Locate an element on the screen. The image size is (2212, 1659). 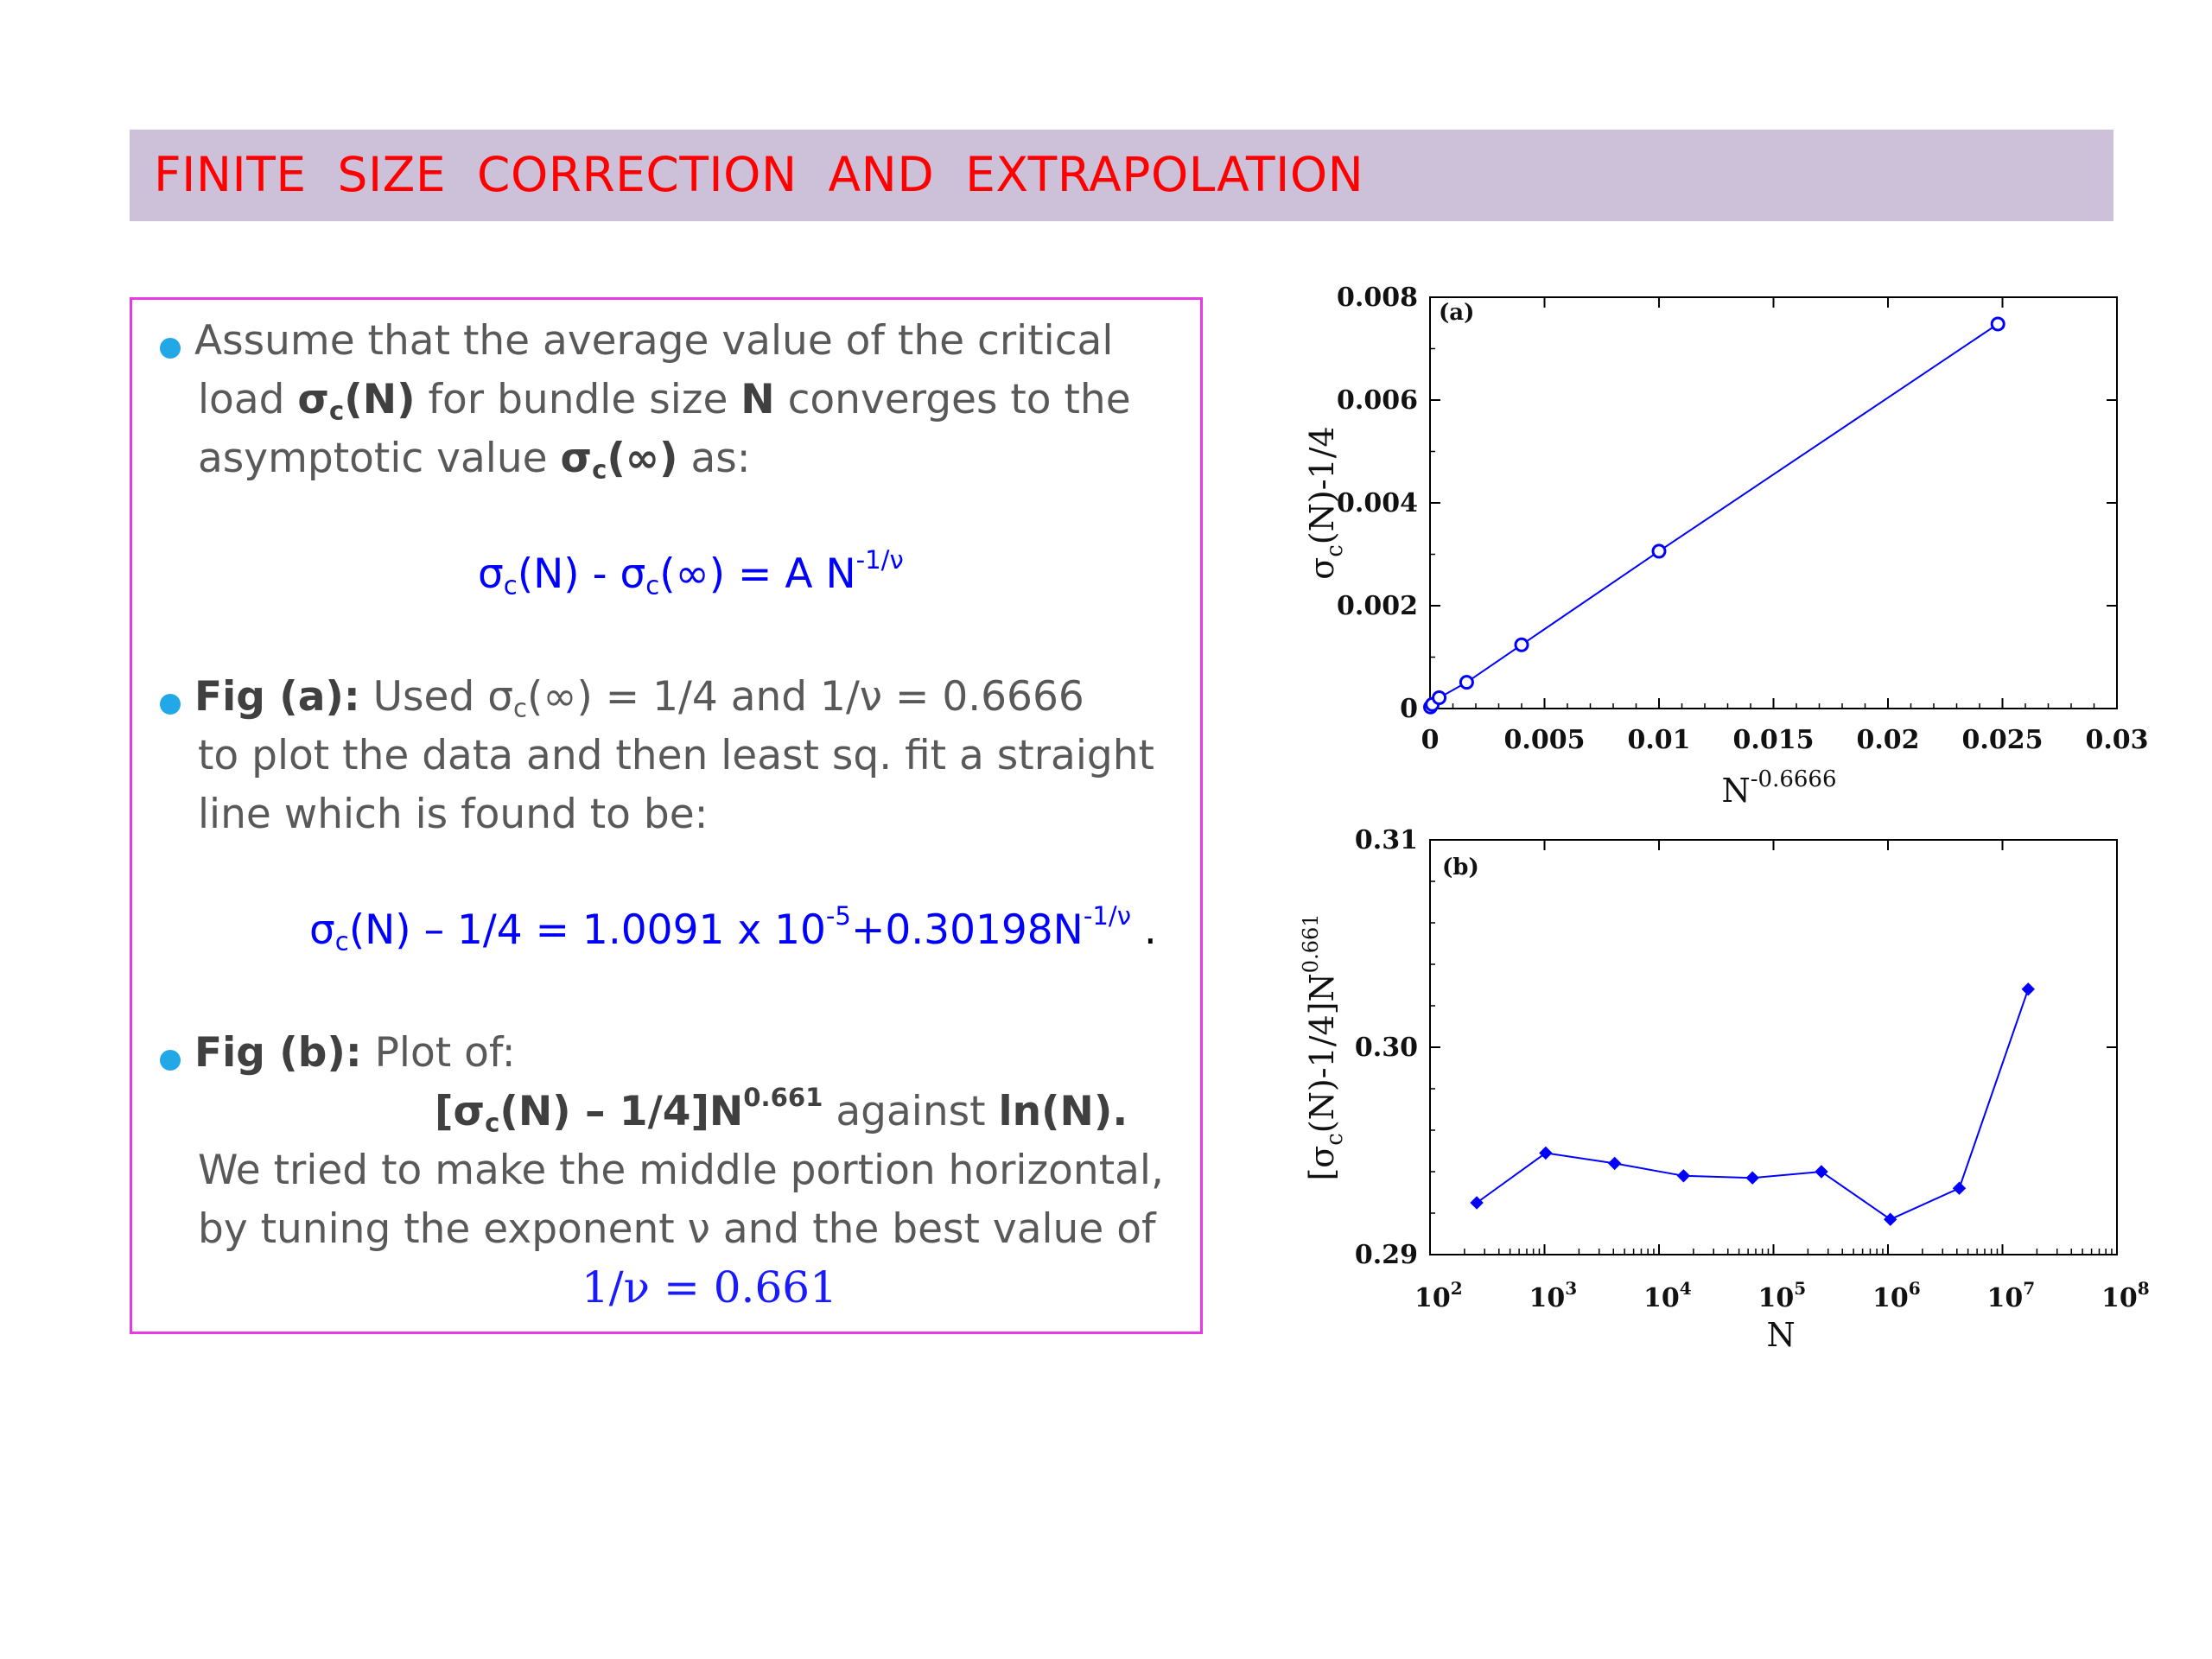
b2-line3: line which is found to be: is located at coordinates (453, 814).